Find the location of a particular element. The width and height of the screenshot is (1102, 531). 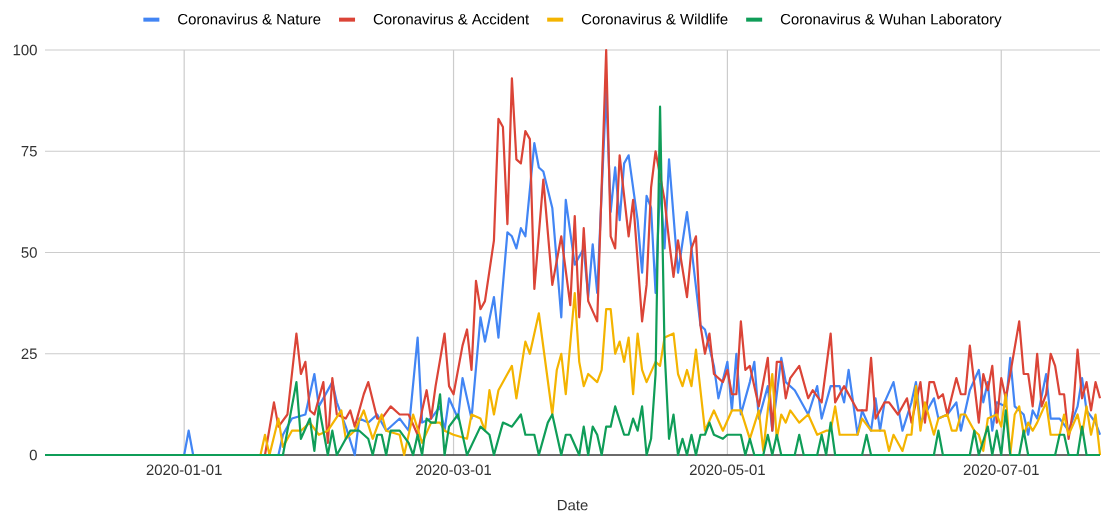

legend-label: Coronavirus & Wildlife is located at coordinates (654, 19).